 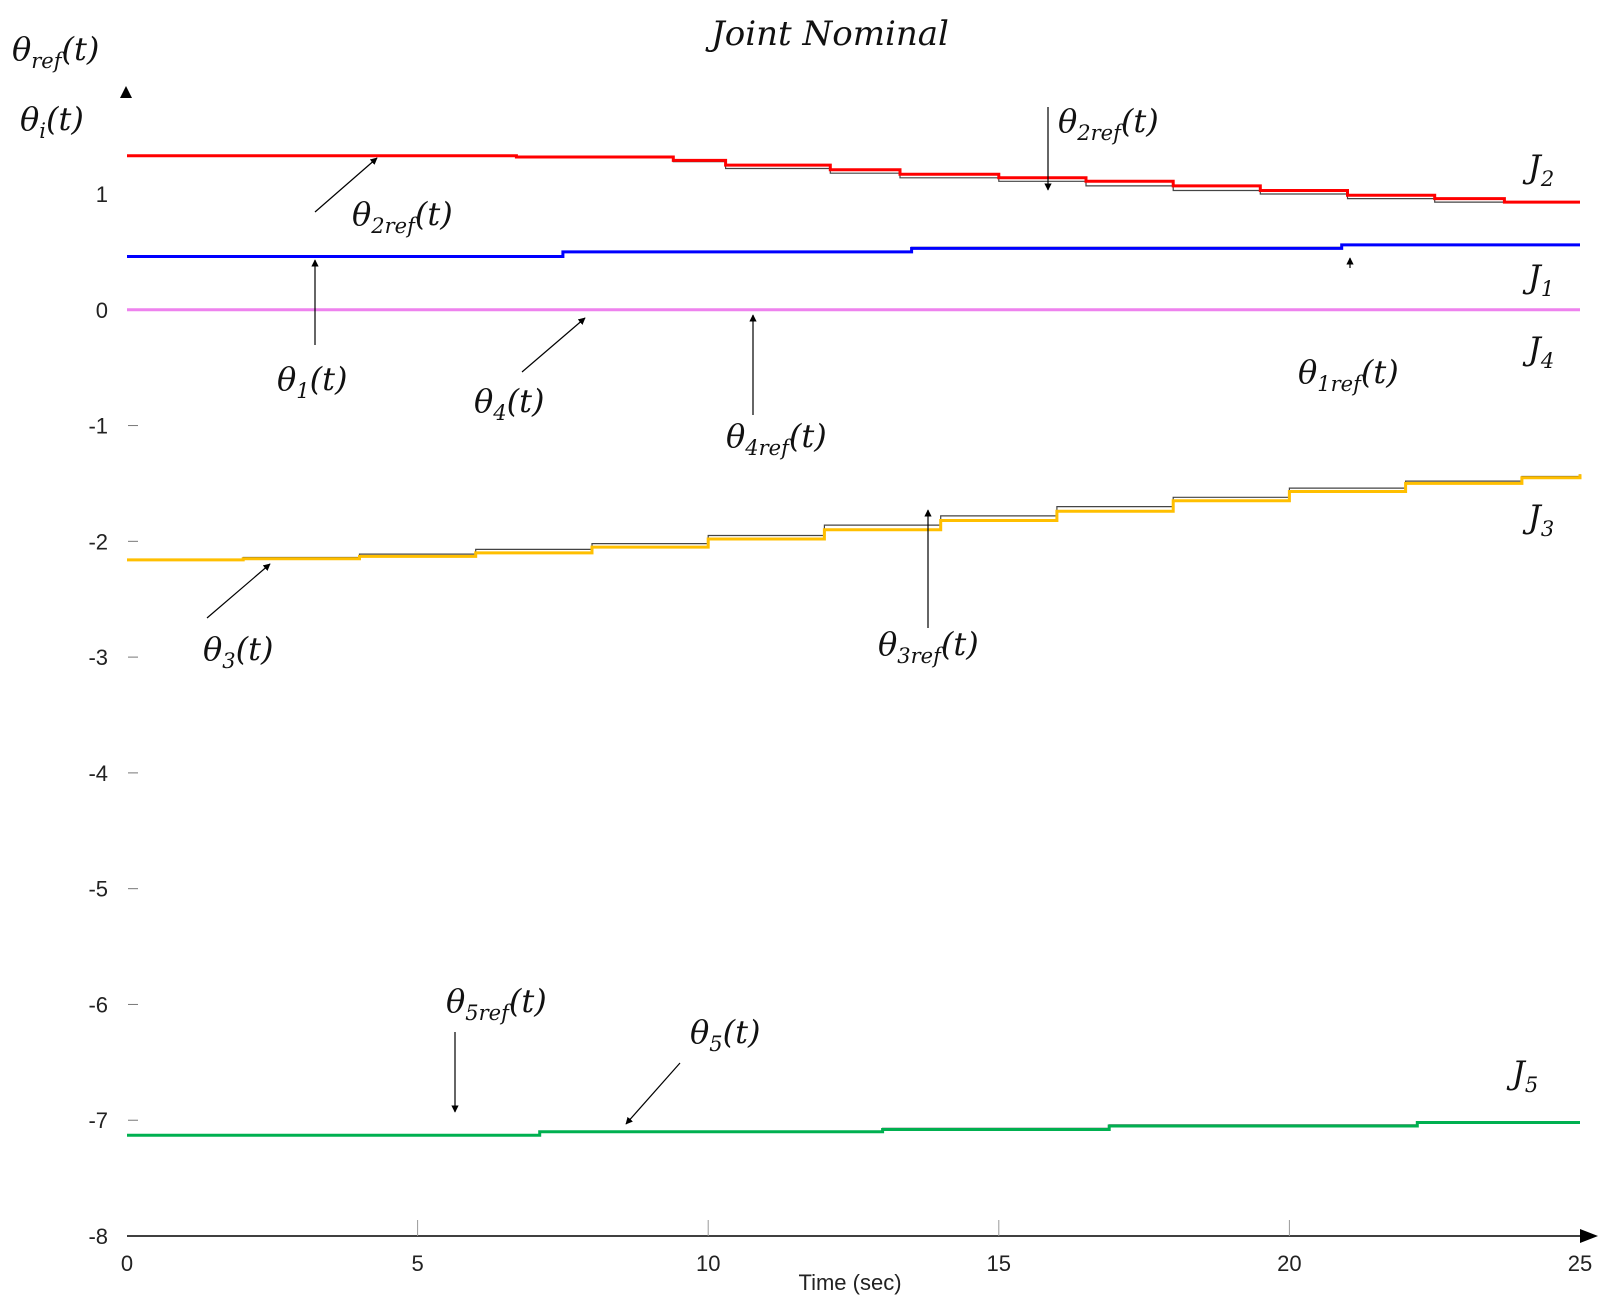 What do you see at coordinates (708, 1263) in the screenshot?
I see `x-tick-label: 10` at bounding box center [708, 1263].